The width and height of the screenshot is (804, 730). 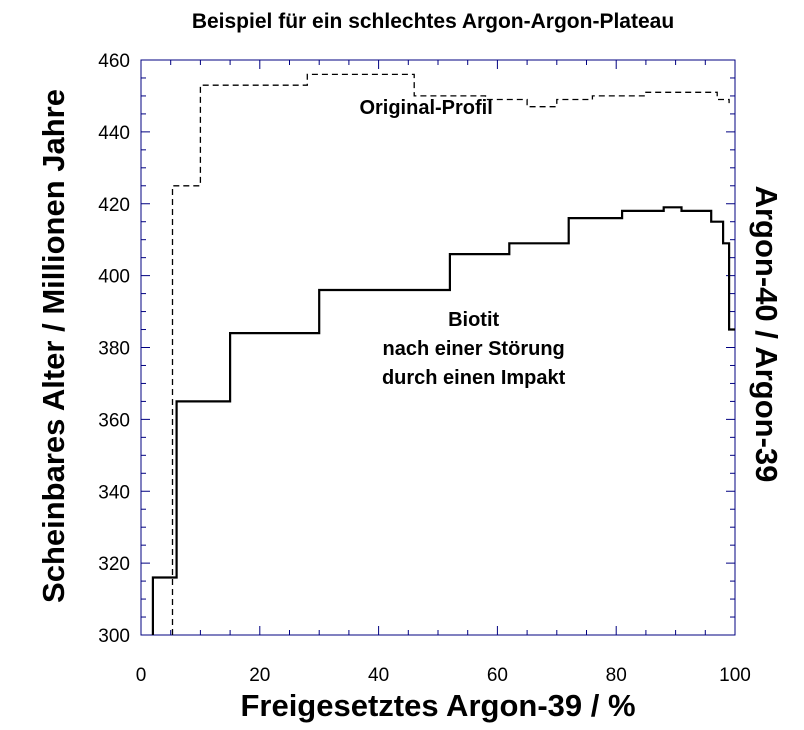 What do you see at coordinates (114, 349) in the screenshot?
I see `y-tick-label: 380` at bounding box center [114, 349].